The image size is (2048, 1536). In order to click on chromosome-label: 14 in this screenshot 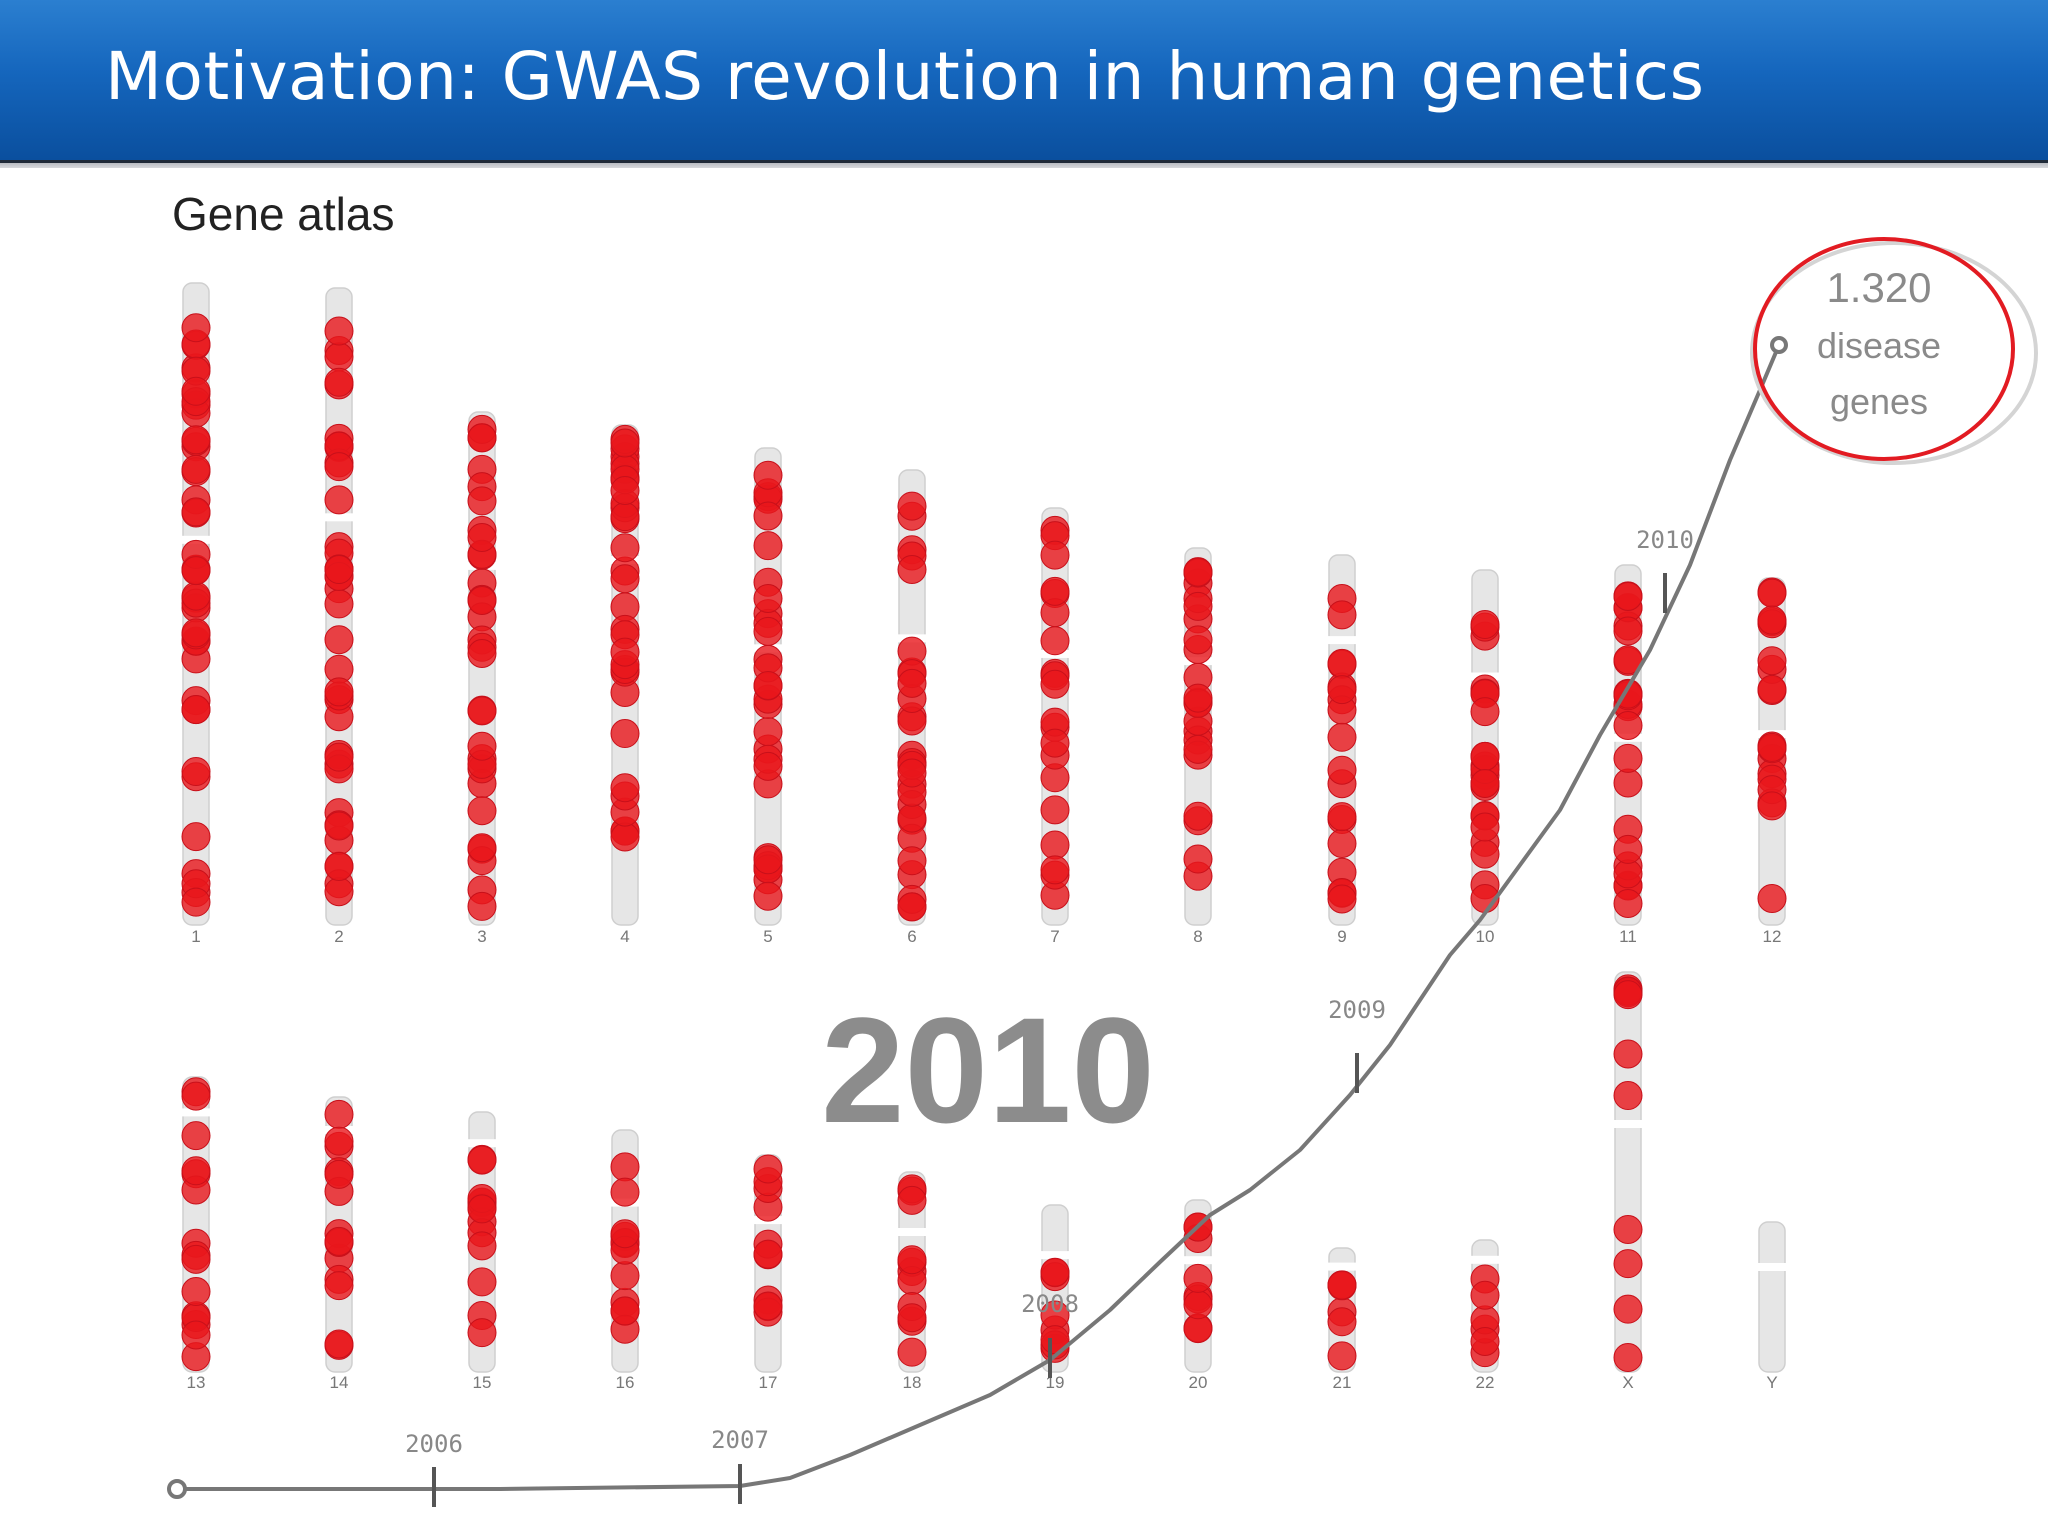, I will do `click(339, 1382)`.